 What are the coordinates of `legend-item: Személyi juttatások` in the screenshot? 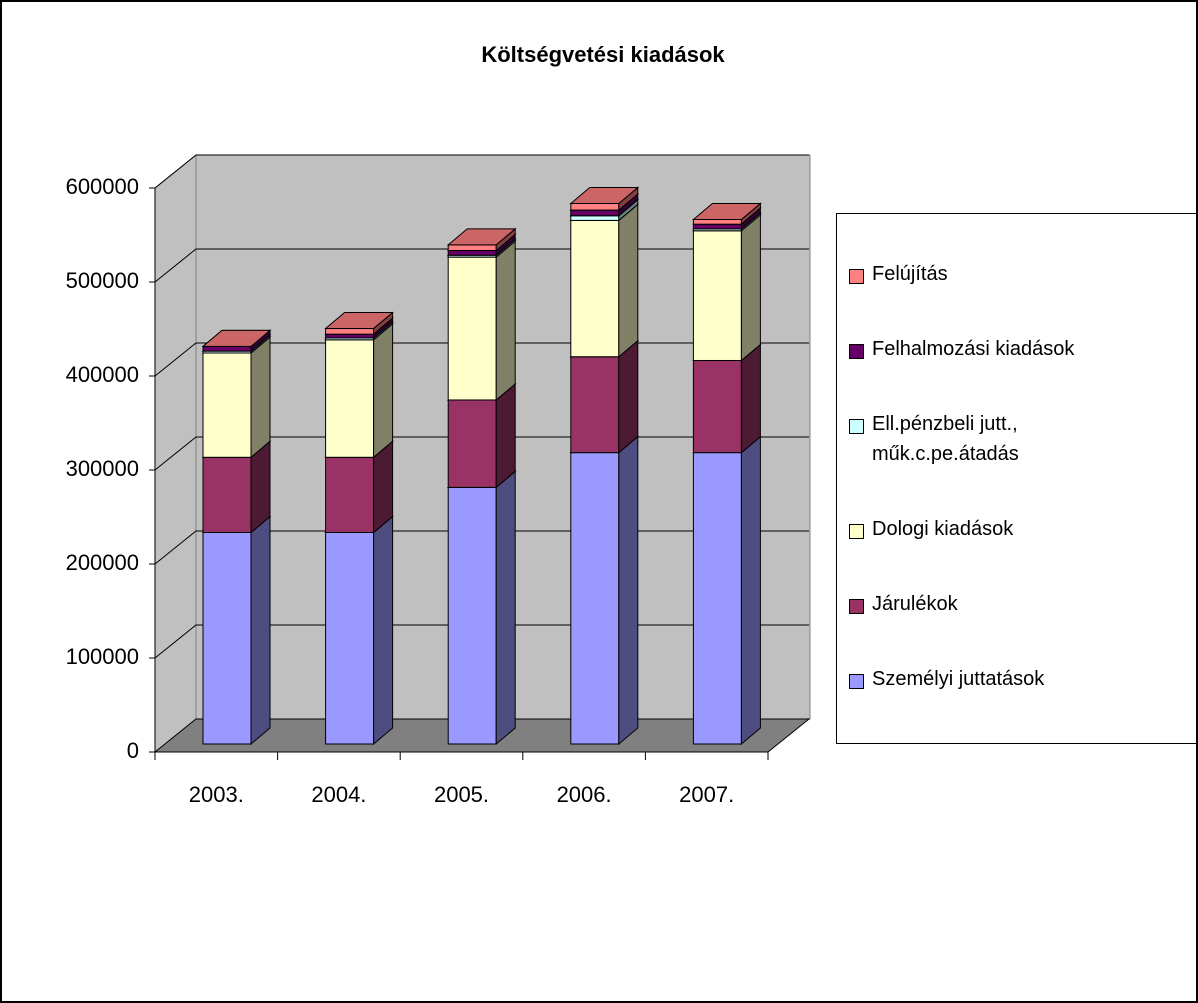 It's located at (1022, 681).